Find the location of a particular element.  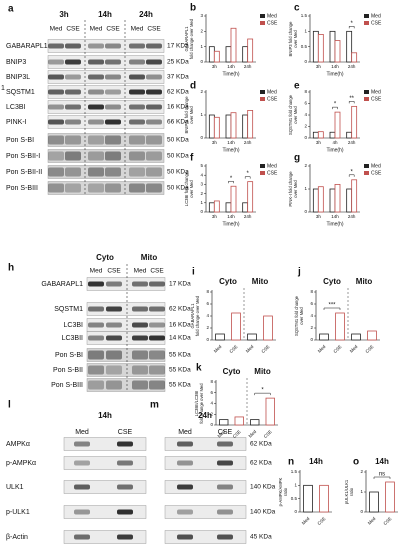

note: 1 is located at coordinates (3, 88).